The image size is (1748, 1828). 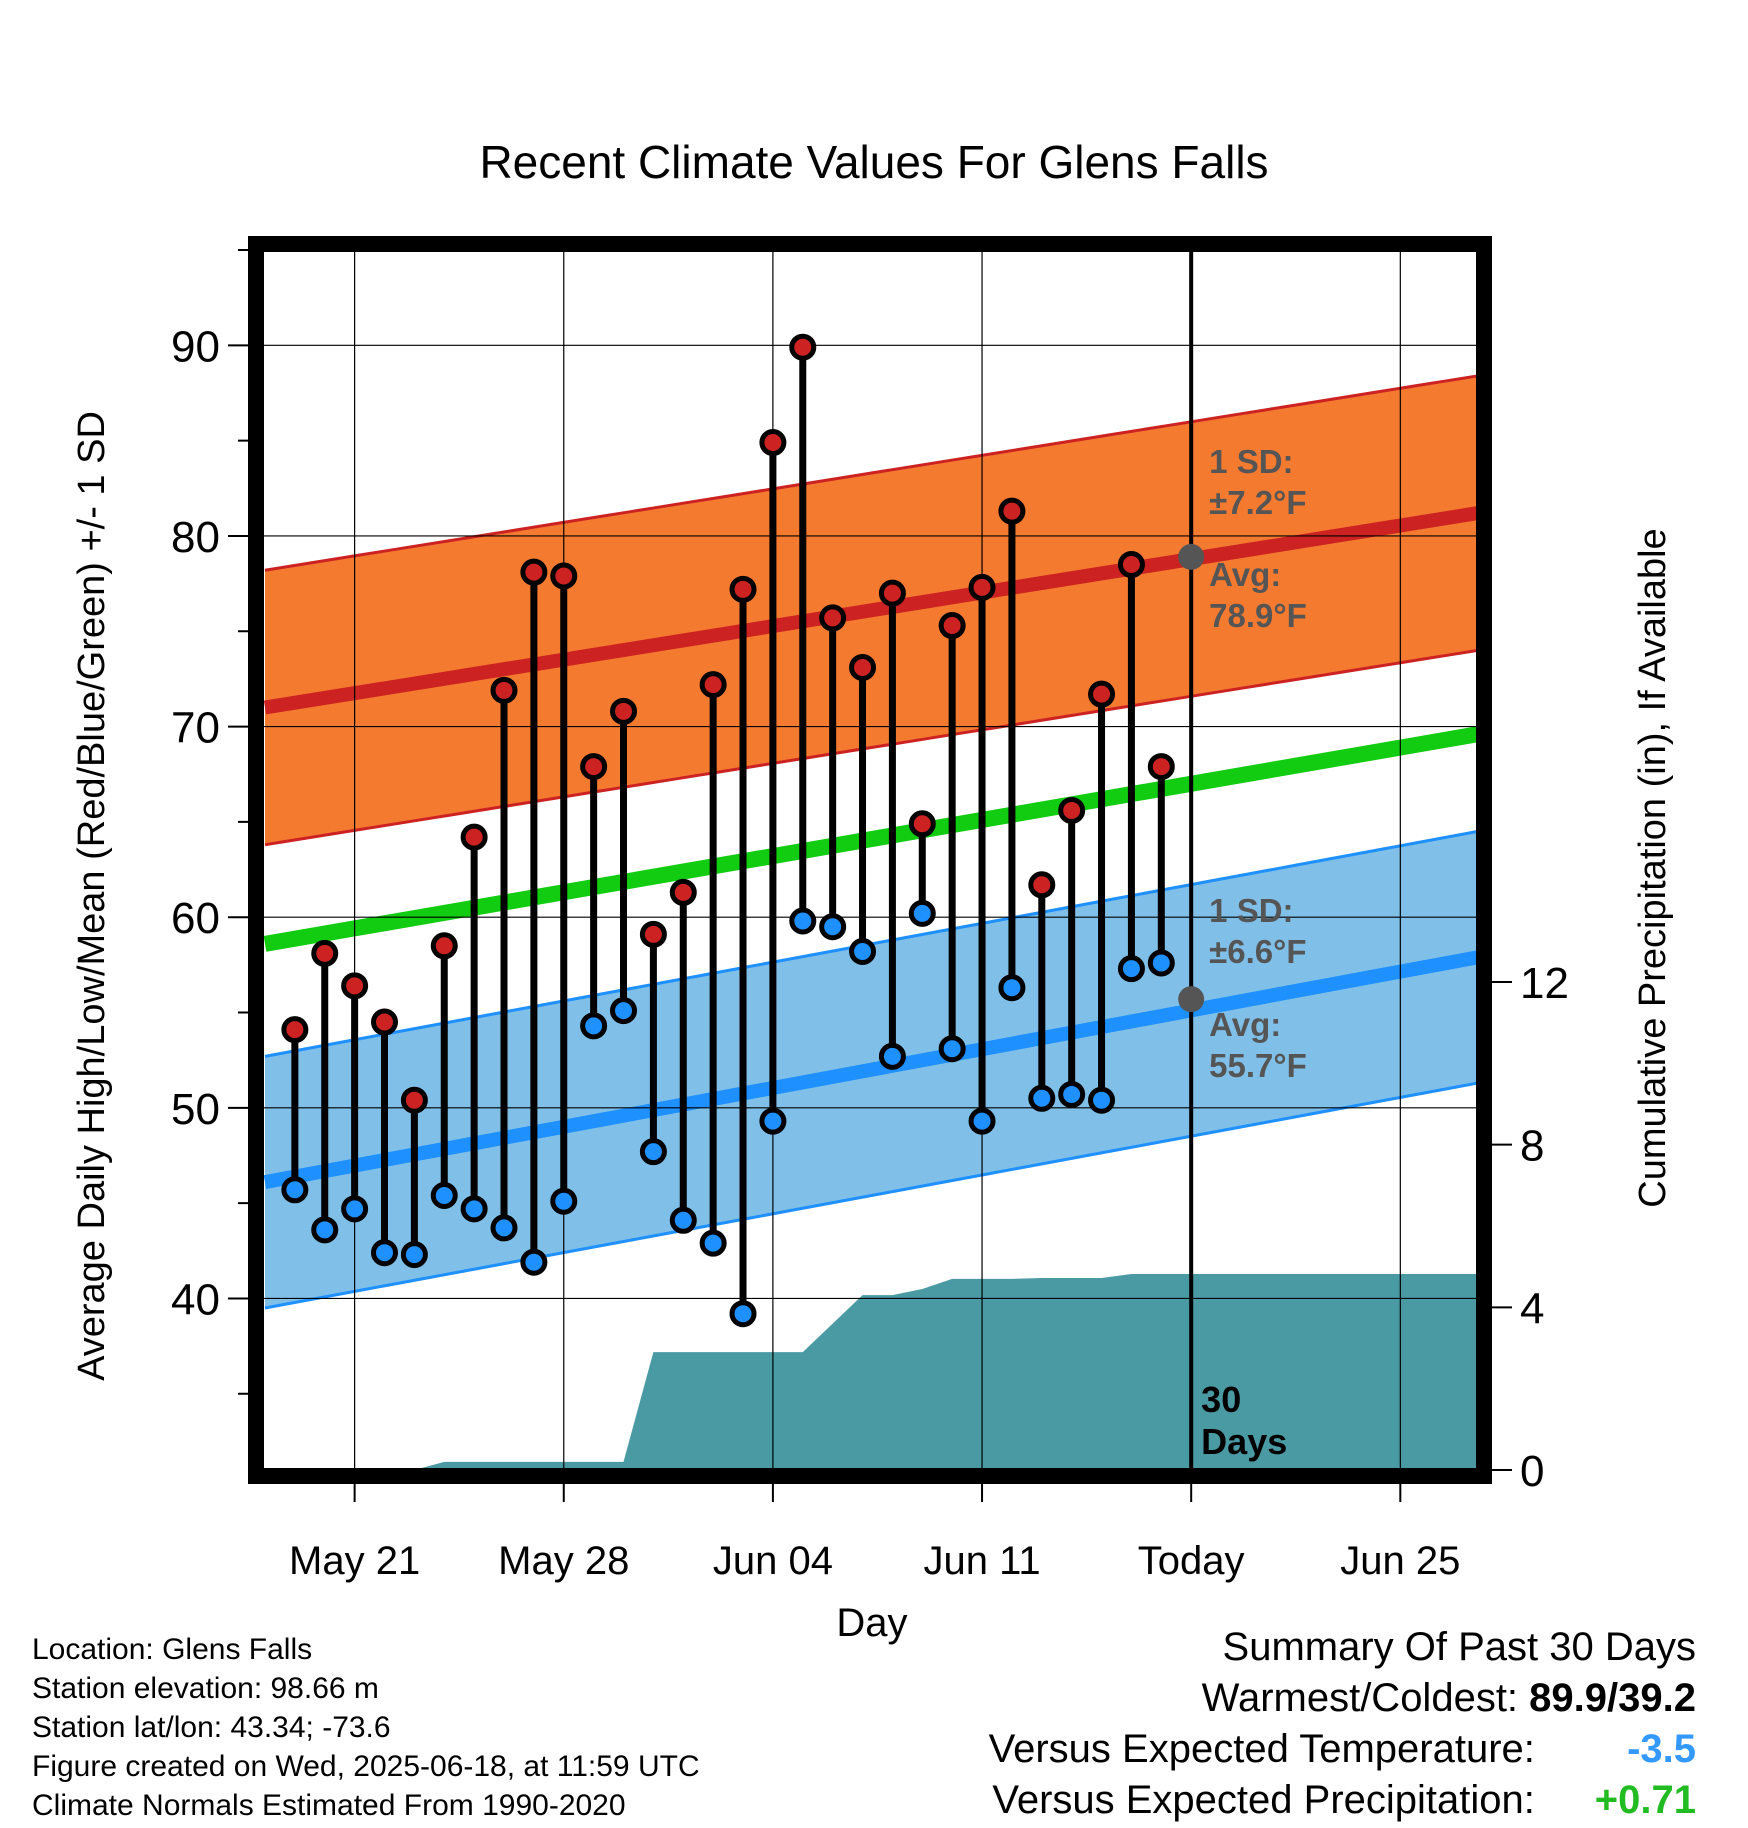 I want to click on y-tick-label: 90, so click(x=195, y=346).